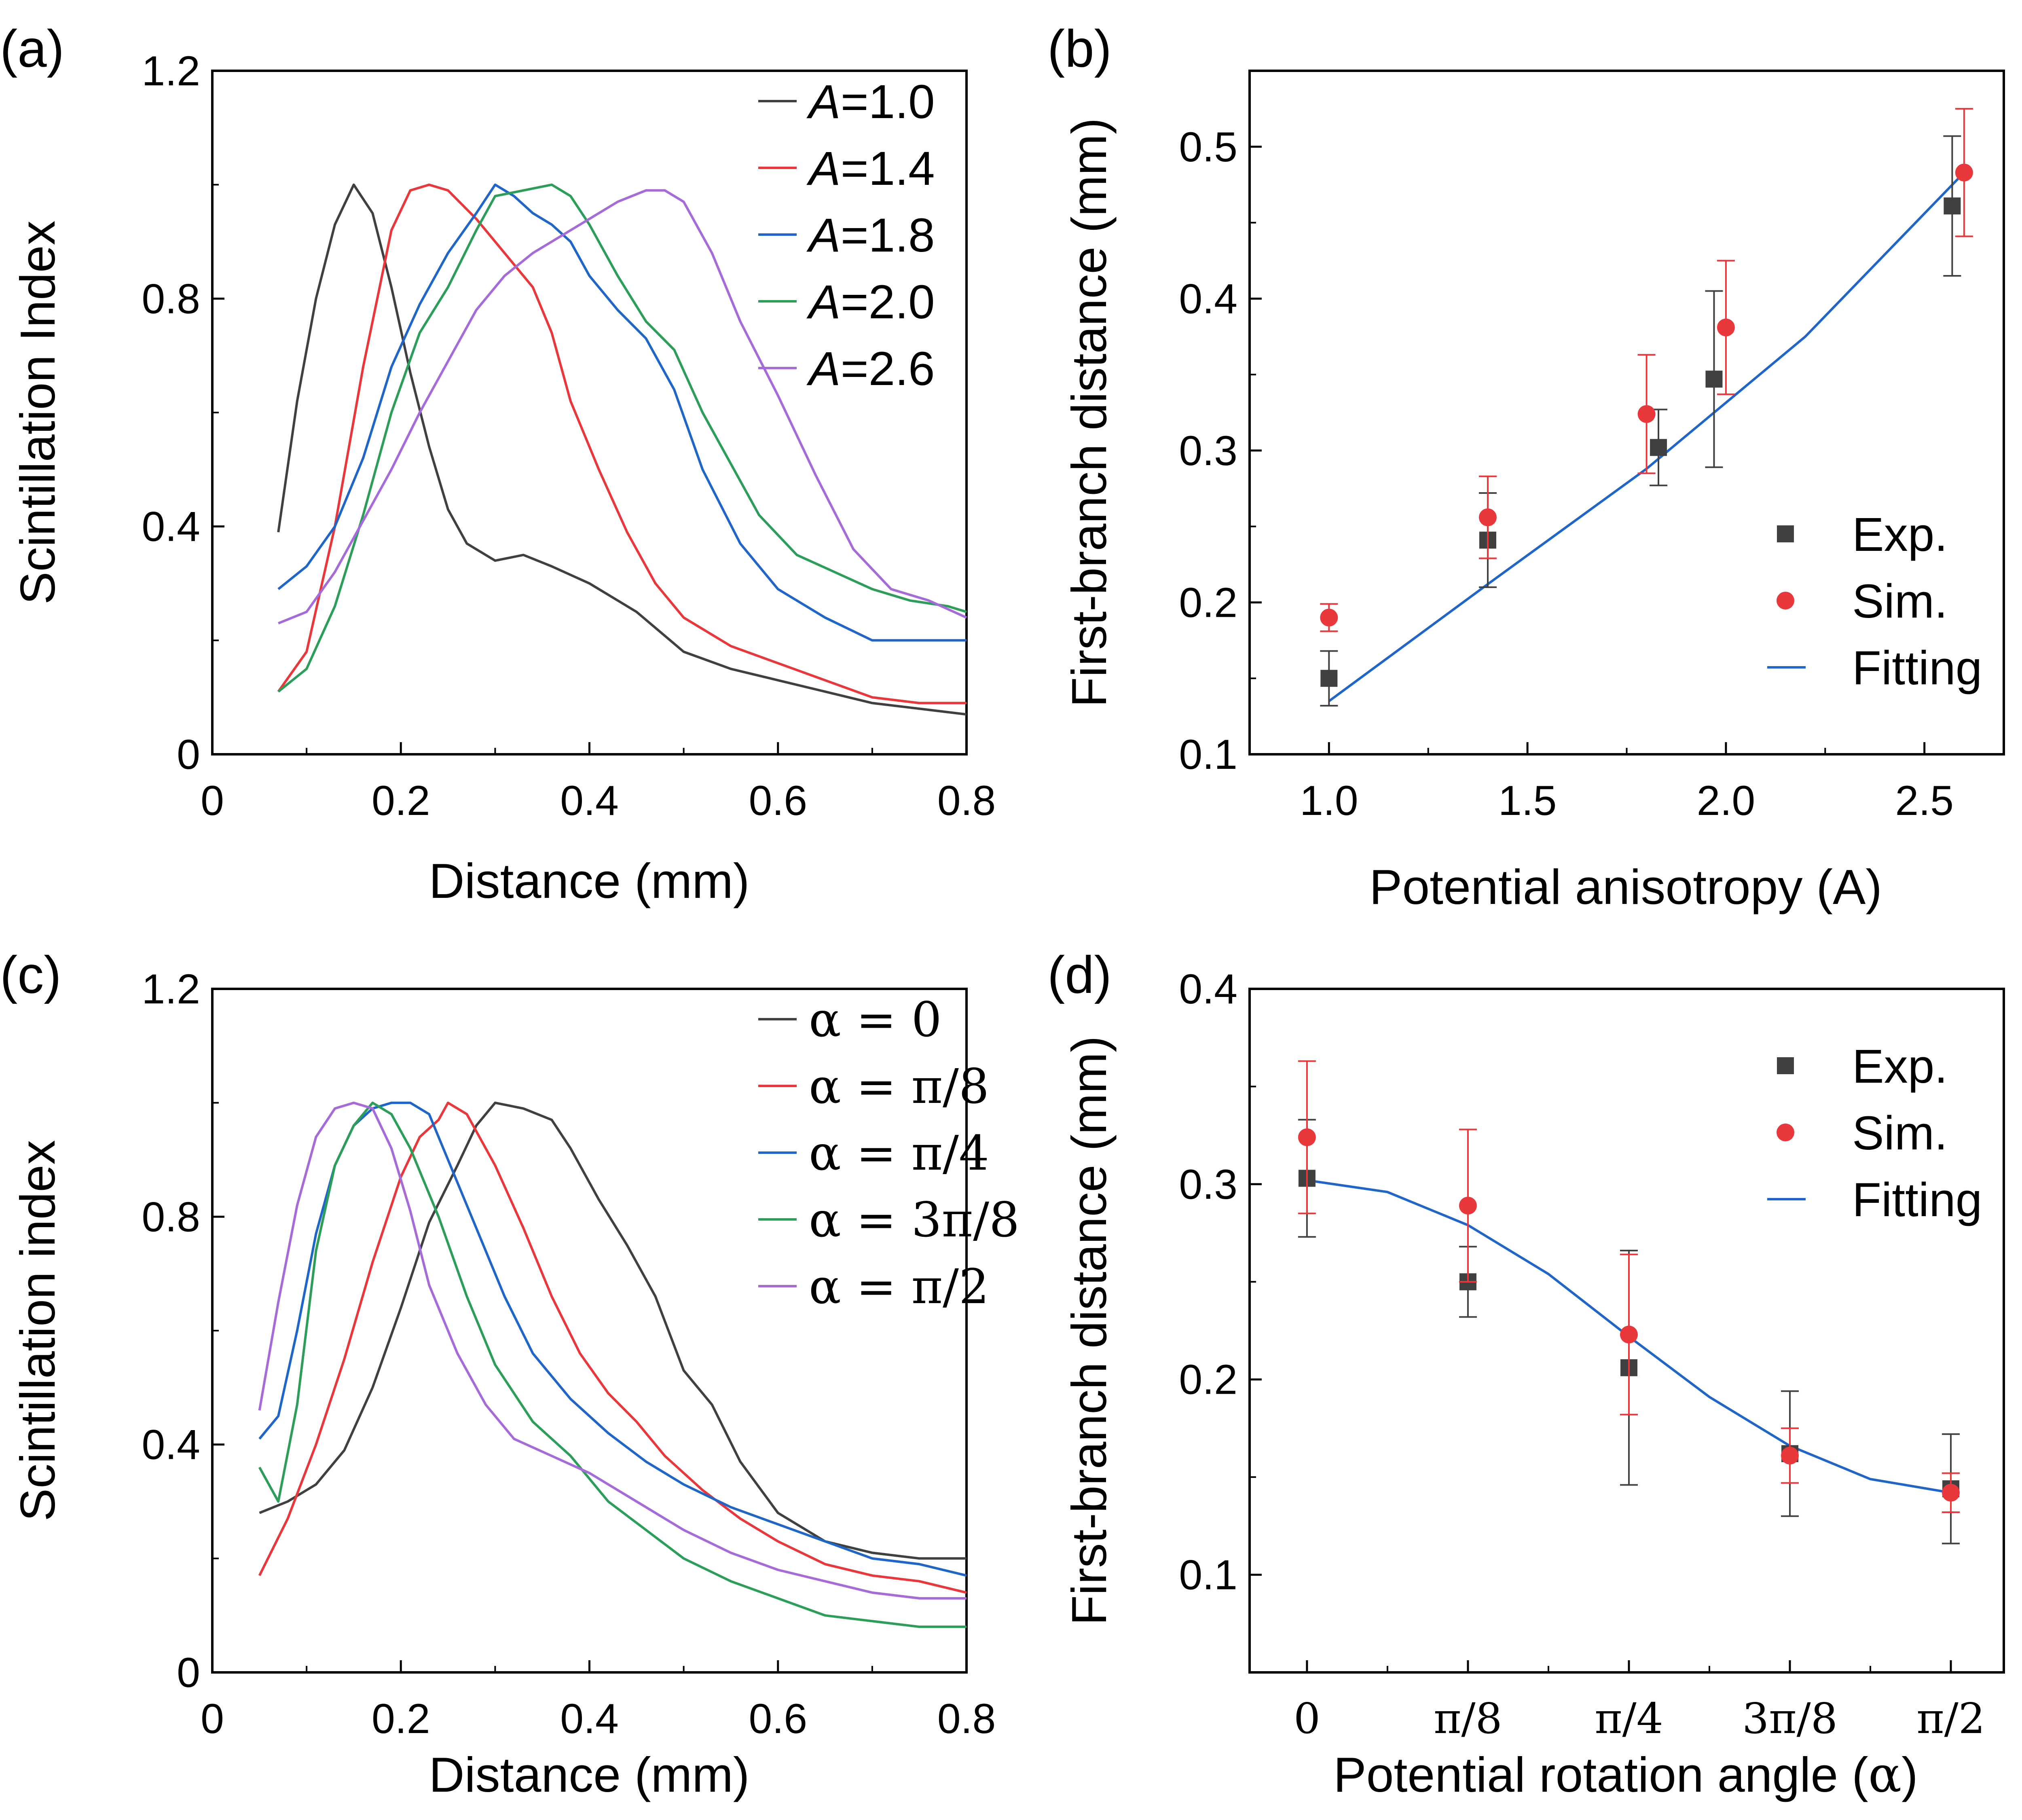  I want to click on panel-b-plot-area, so click(1646, 407).